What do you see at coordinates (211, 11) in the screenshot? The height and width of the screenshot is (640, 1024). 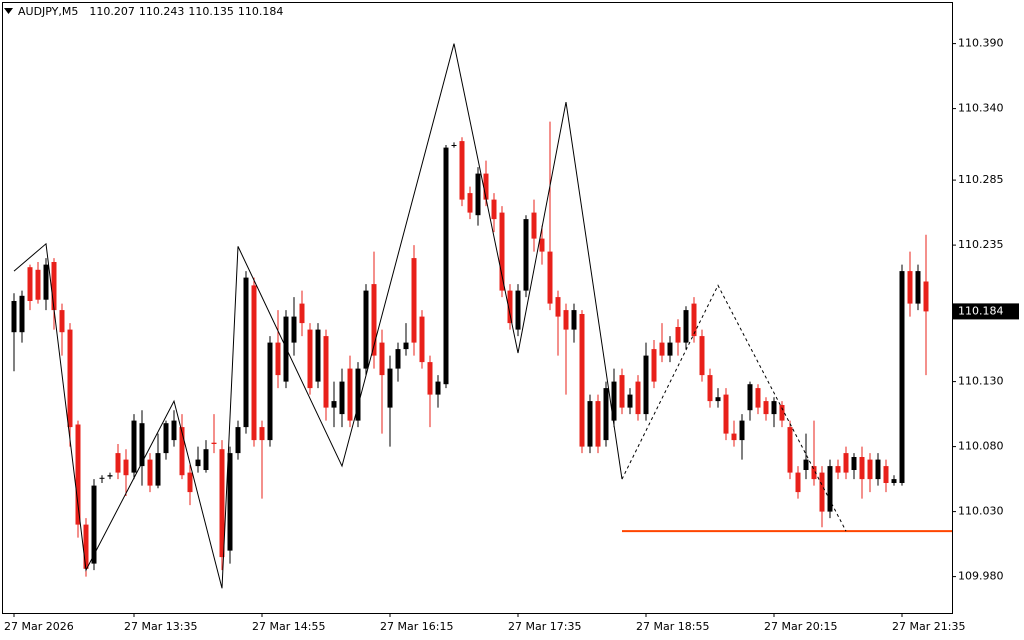 I see `low-value: 110.135` at bounding box center [211, 11].